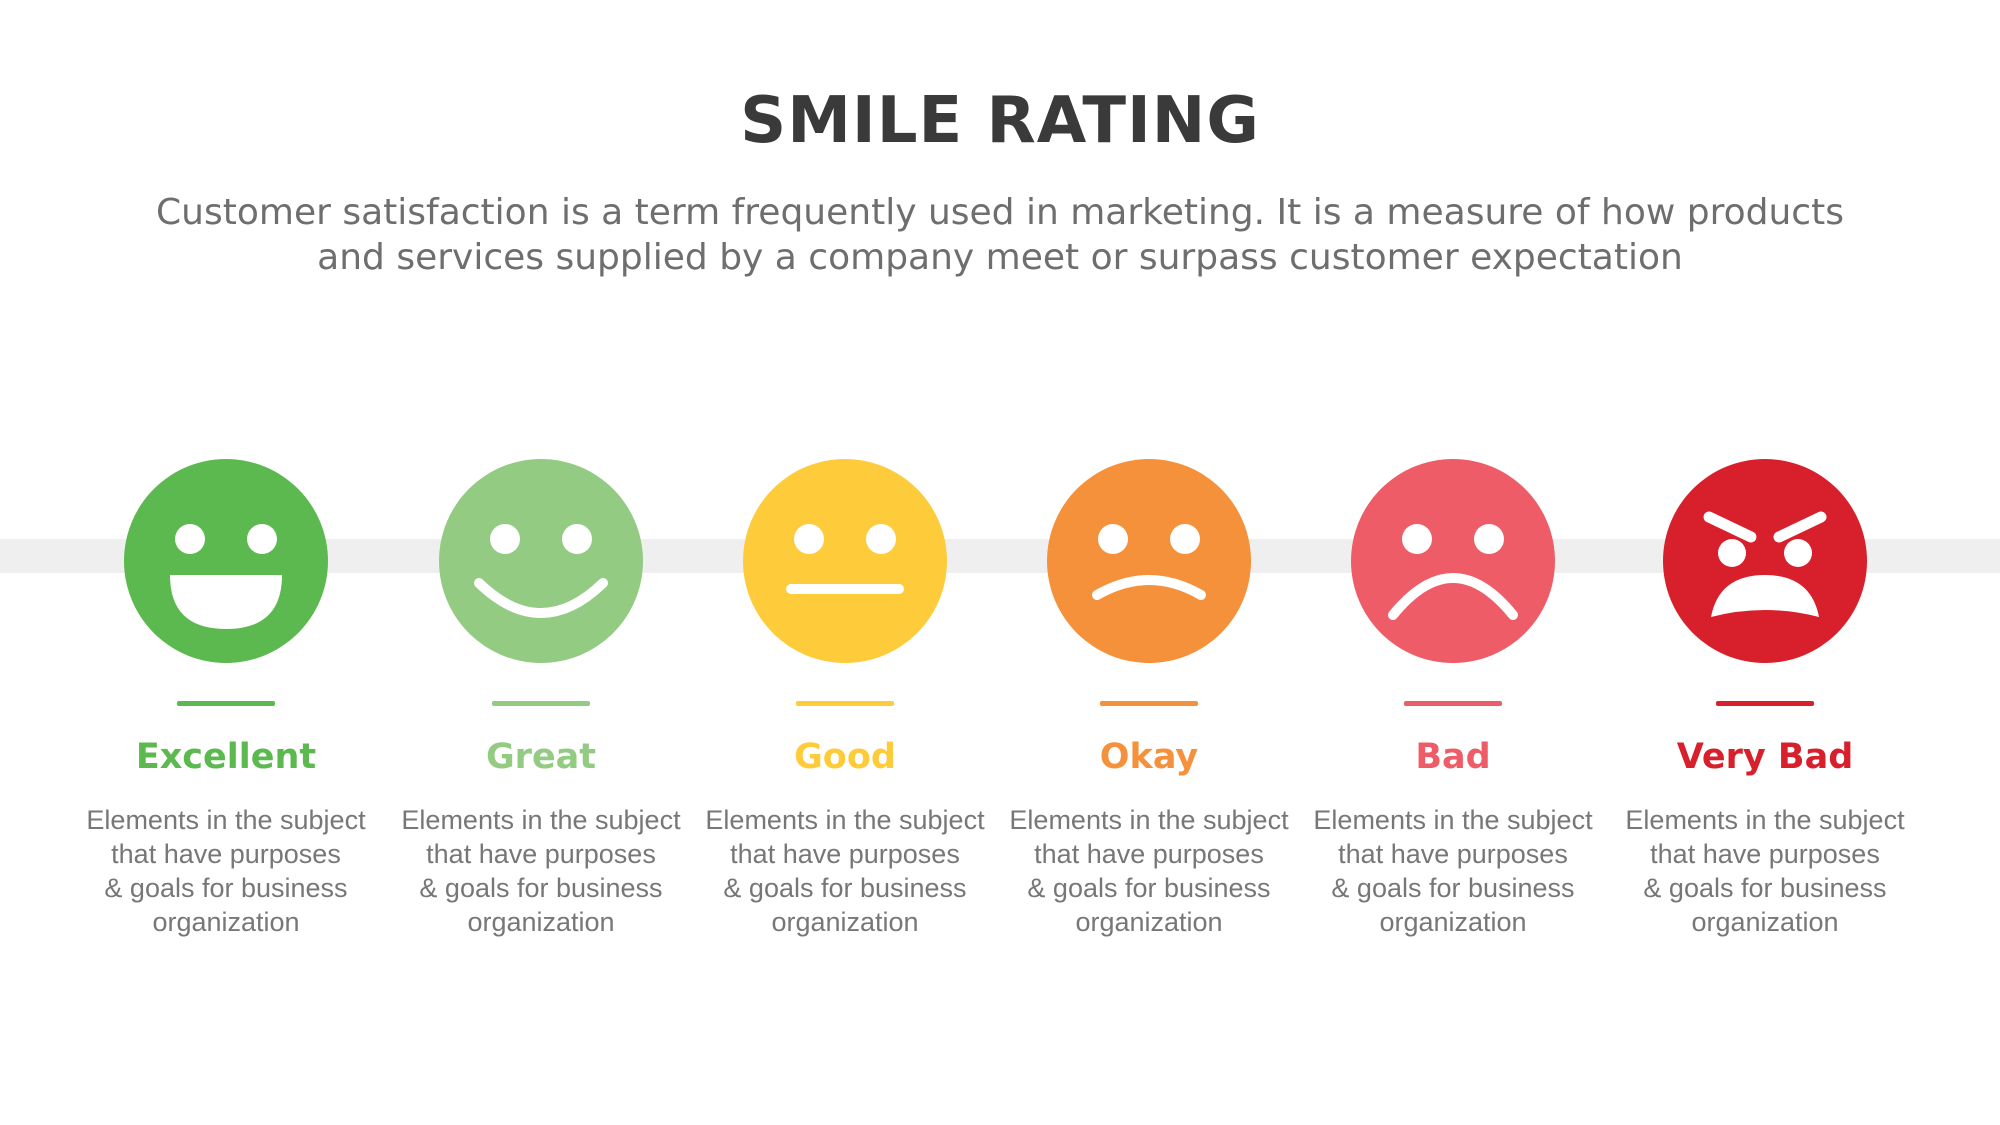  I want to click on angry-face-icon, so click(1765, 561).